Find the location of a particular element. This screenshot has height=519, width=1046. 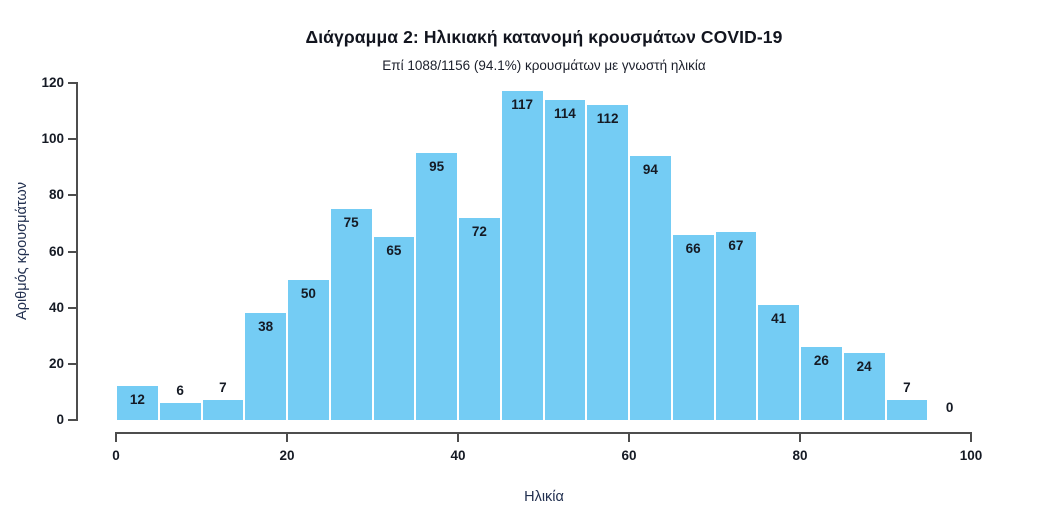

y-tick-label: 100 is located at coordinates (52, 139).